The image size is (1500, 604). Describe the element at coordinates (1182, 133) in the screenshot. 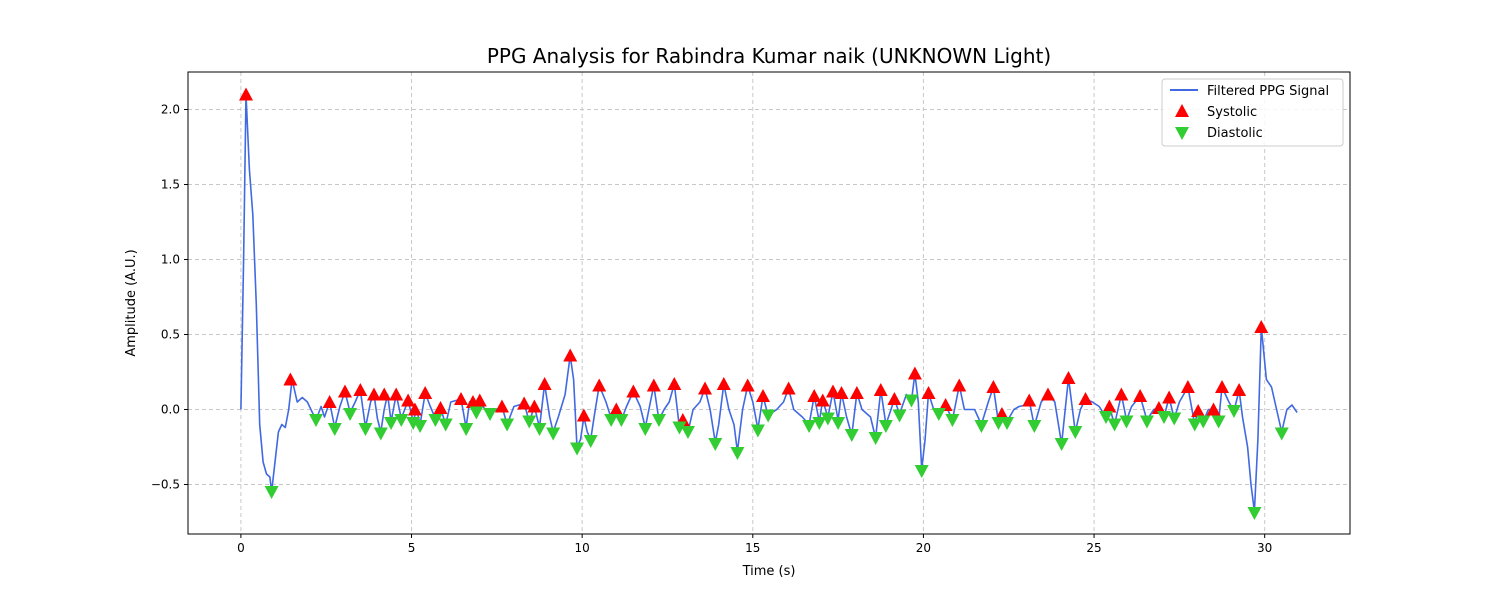

I see `legend-diastolic-swatch` at that location.